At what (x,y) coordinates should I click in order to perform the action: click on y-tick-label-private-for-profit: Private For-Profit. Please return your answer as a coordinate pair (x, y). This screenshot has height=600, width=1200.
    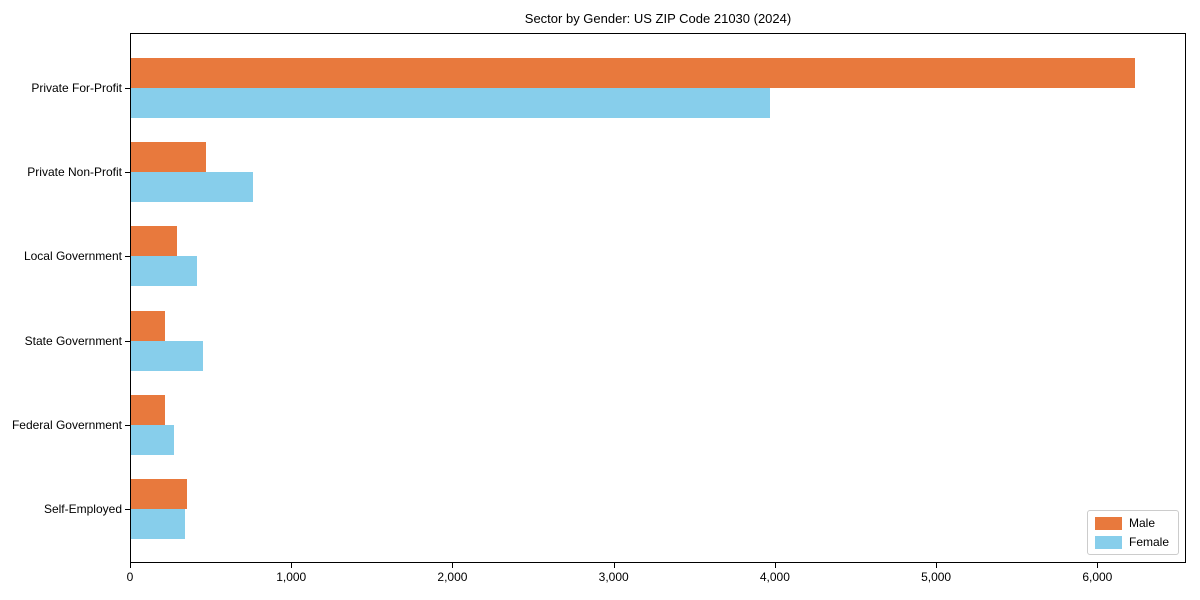
    Looking at the image, I should click on (76, 88).